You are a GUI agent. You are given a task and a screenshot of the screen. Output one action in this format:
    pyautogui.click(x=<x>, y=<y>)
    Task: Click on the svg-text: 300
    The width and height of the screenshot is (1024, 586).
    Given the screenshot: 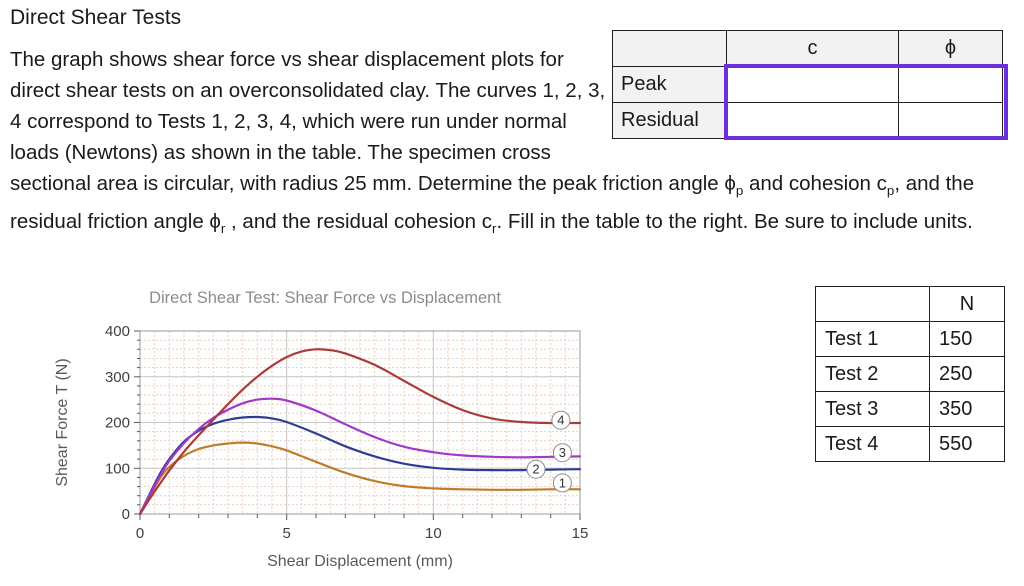 What is the action you would take?
    pyautogui.click(x=117, y=377)
    